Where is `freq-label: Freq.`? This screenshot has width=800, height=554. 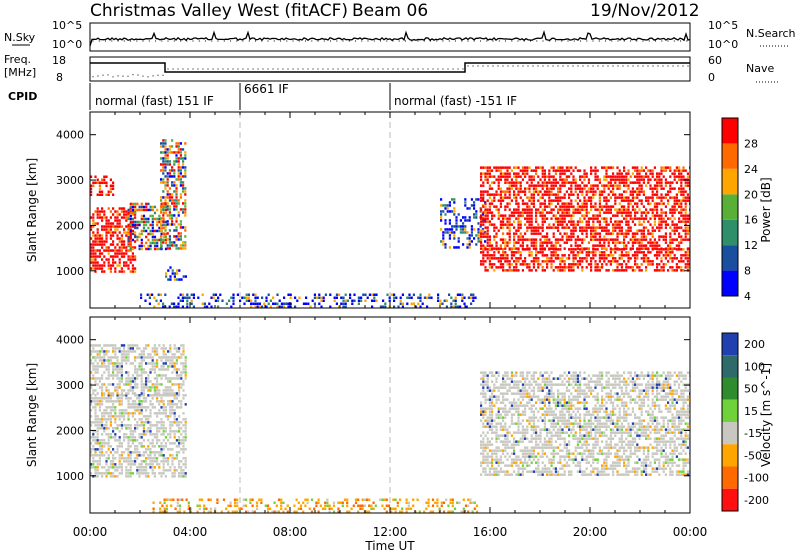 freq-label: Freq. is located at coordinates (17, 59).